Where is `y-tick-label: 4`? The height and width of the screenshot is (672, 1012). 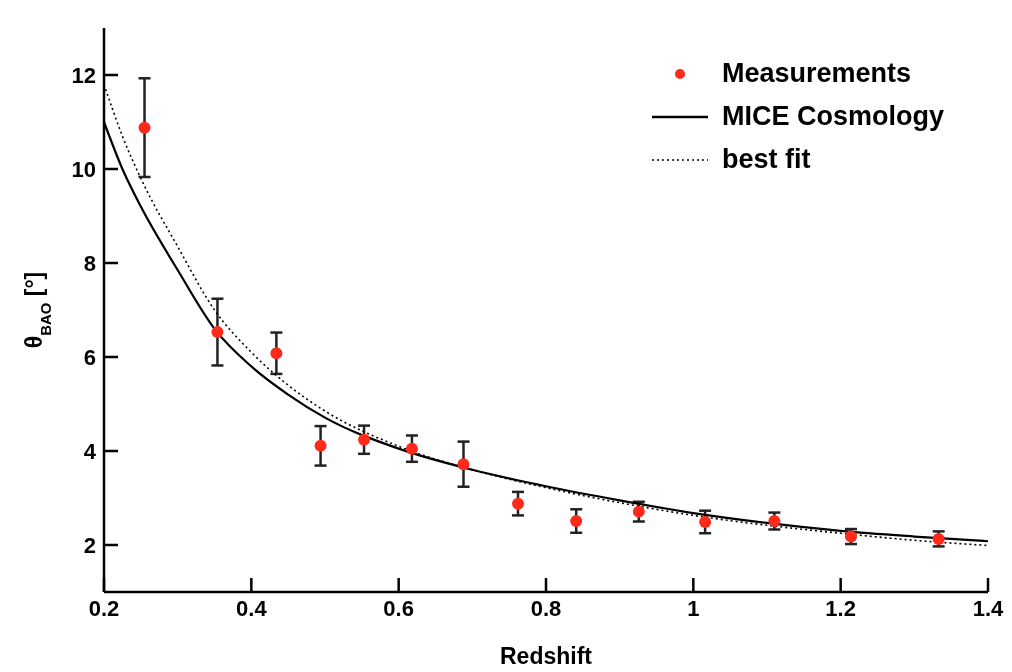 y-tick-label: 4 is located at coordinates (90, 451).